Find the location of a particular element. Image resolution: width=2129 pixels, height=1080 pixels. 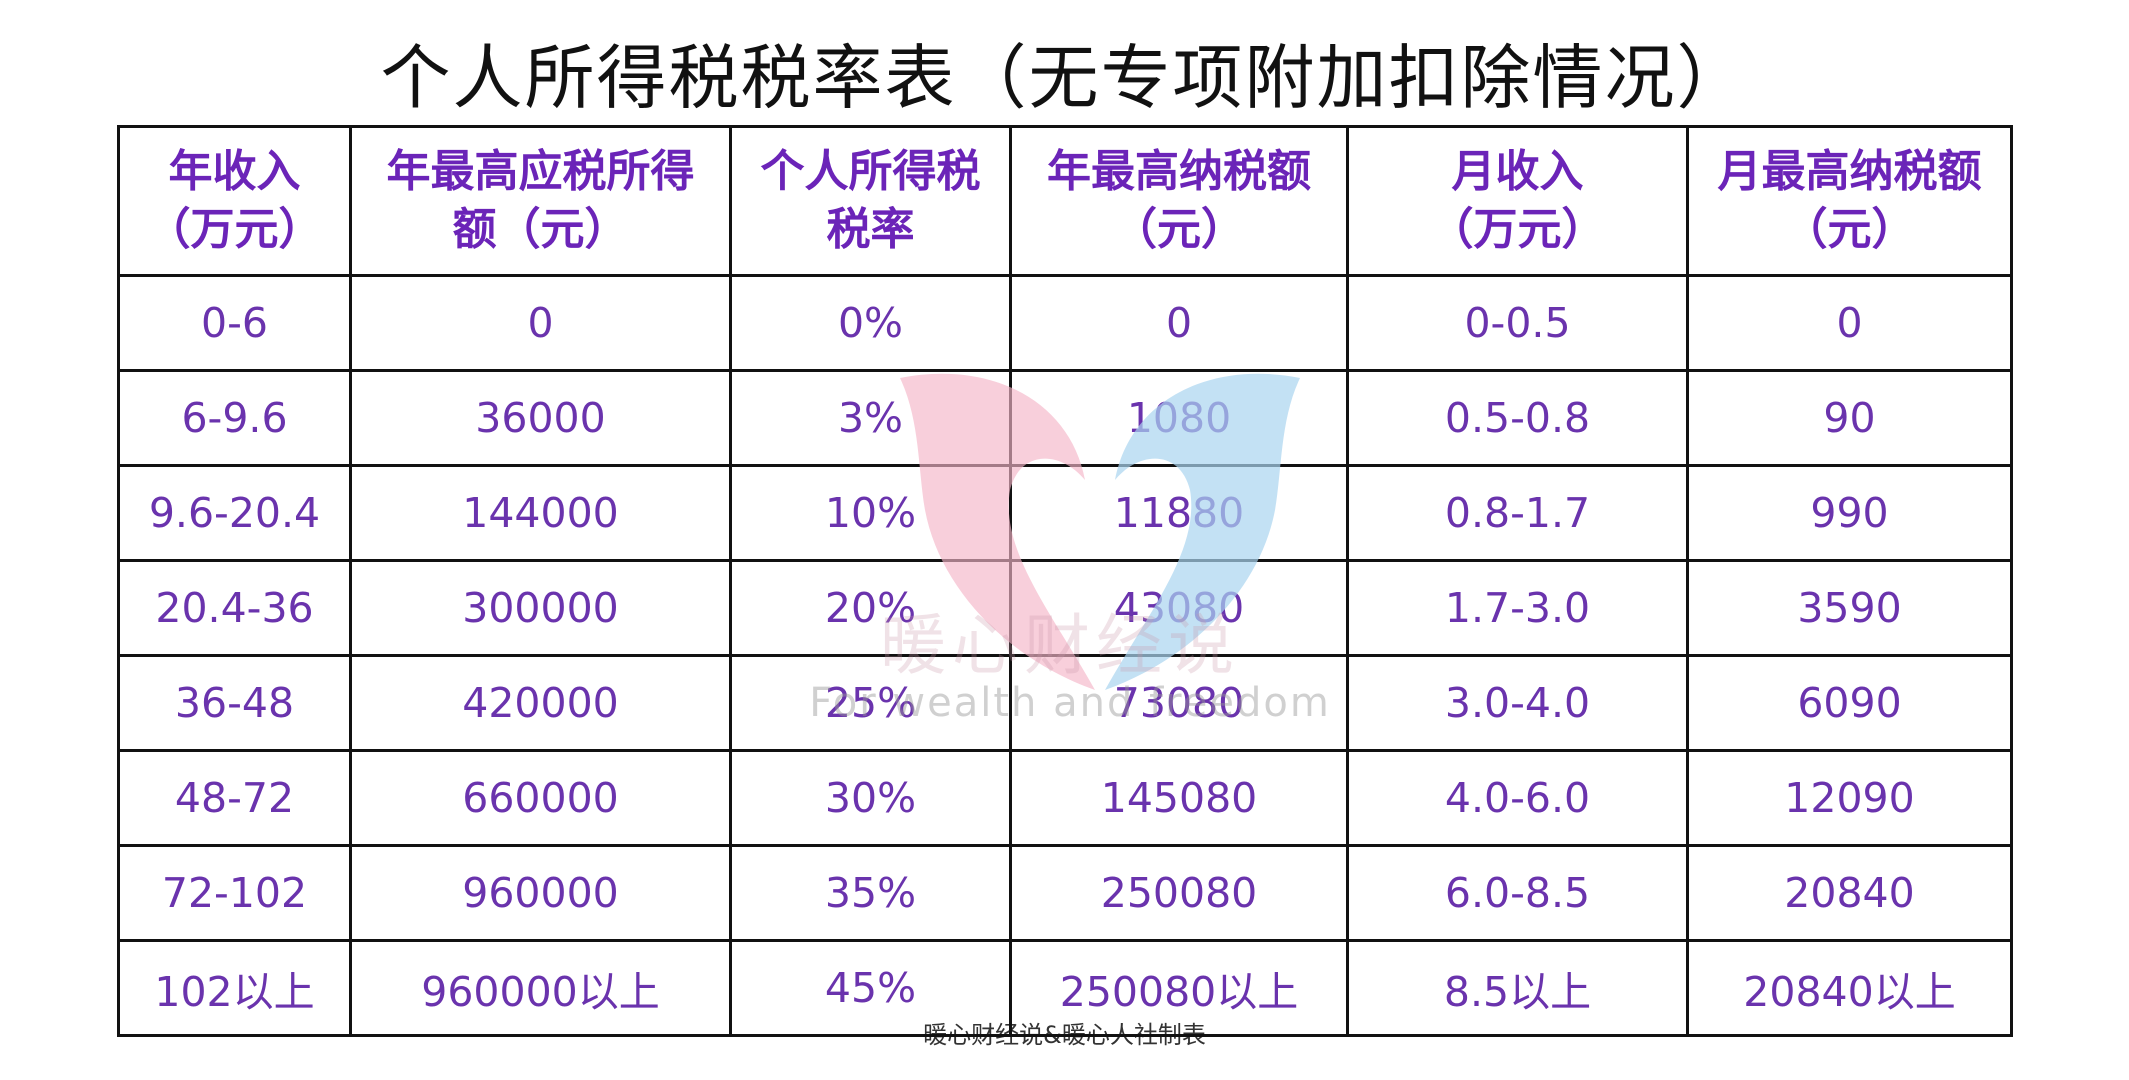

cell-tax-rate: 25% is located at coordinates (870, 703).